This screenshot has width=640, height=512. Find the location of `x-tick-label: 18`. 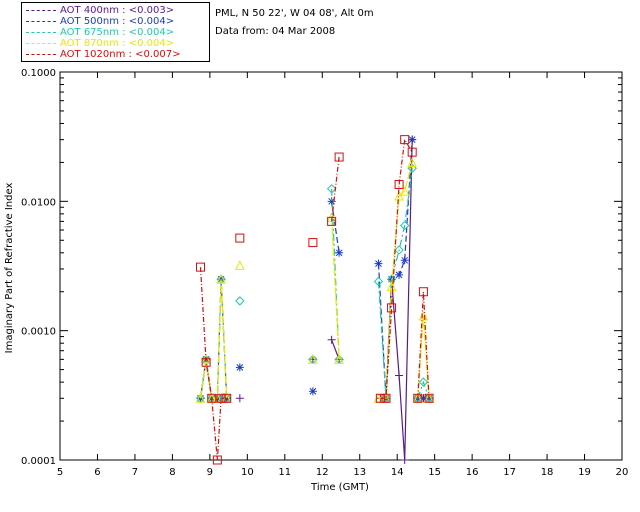

x-tick-label: 18 is located at coordinates (547, 472).